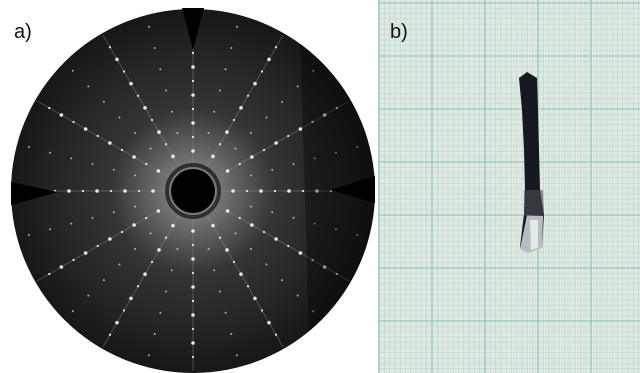 This screenshot has height=373, width=640. What do you see at coordinates (399, 32) in the screenshot?
I see `panel-label-b: b)` at bounding box center [399, 32].